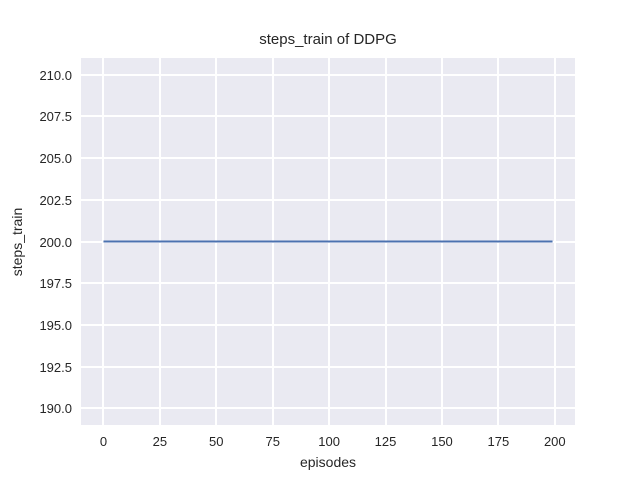  I want to click on chart-title: steps_train of DDPG, so click(328, 39).